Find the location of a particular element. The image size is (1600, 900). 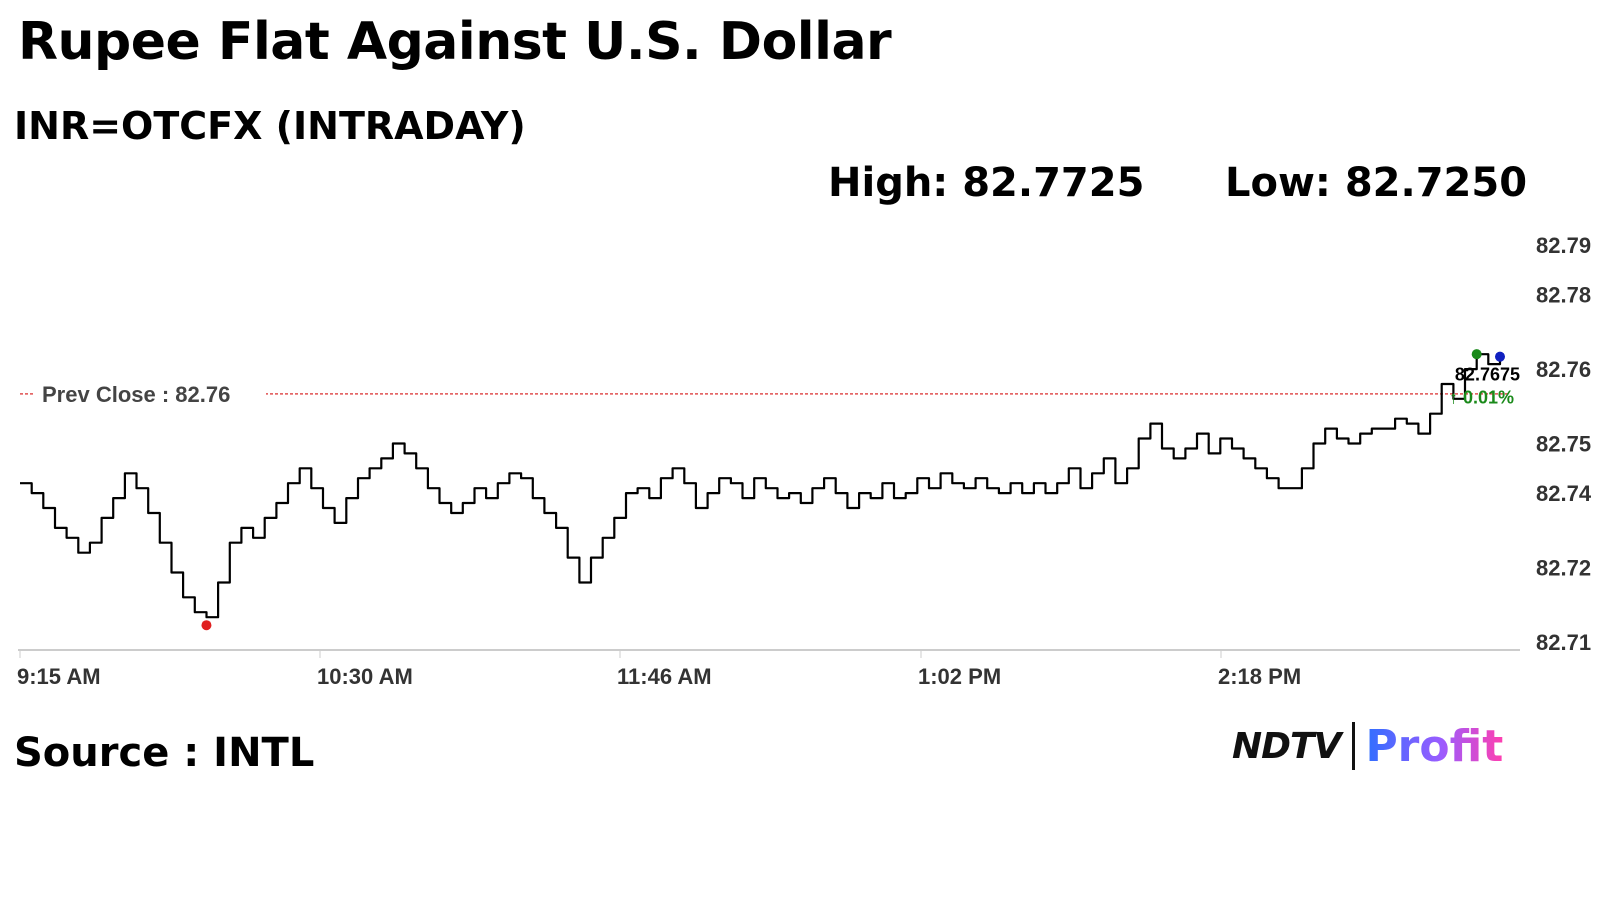

x-tick-label: 2:18 PM is located at coordinates (1259, 676).